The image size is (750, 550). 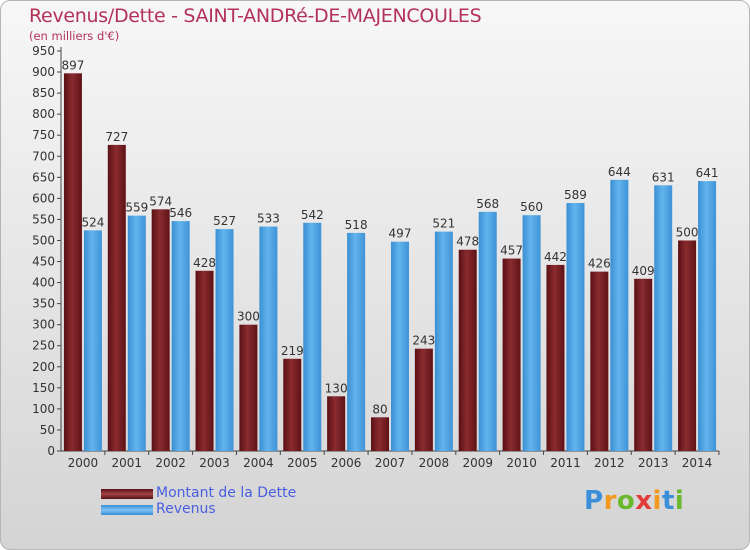 What do you see at coordinates (43, 198) in the screenshot?
I see `y-tick-label: 600` at bounding box center [43, 198].